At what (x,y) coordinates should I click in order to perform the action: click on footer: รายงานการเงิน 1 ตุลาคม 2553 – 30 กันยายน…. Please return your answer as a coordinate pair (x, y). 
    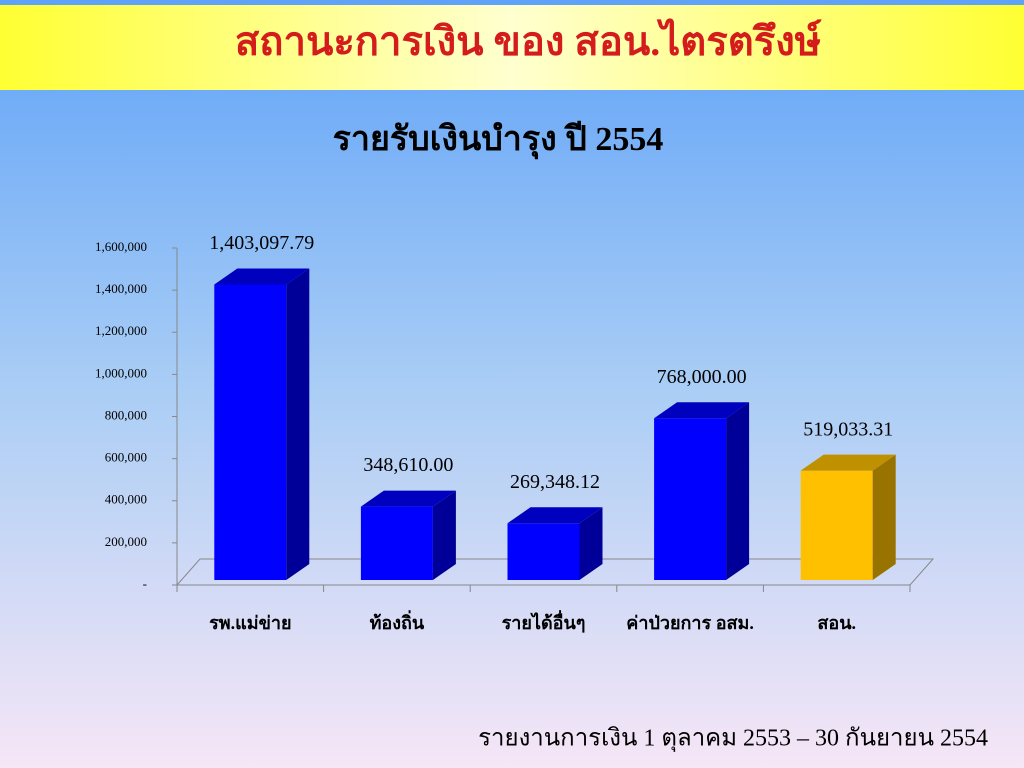
    Looking at the image, I should click on (733, 739).